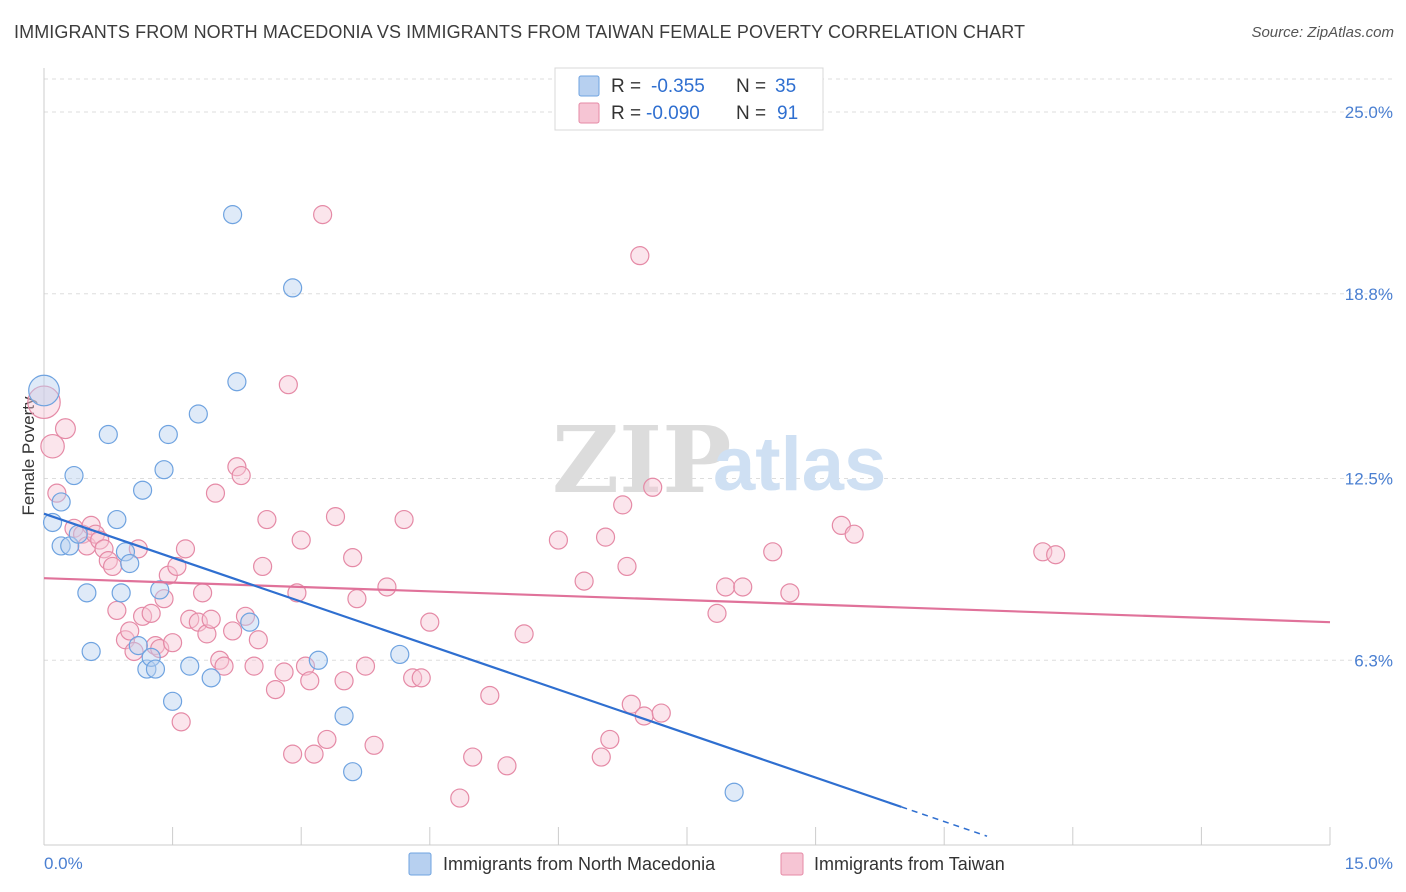  I want to click on legend-n-value-1: 35, so click(785, 86).